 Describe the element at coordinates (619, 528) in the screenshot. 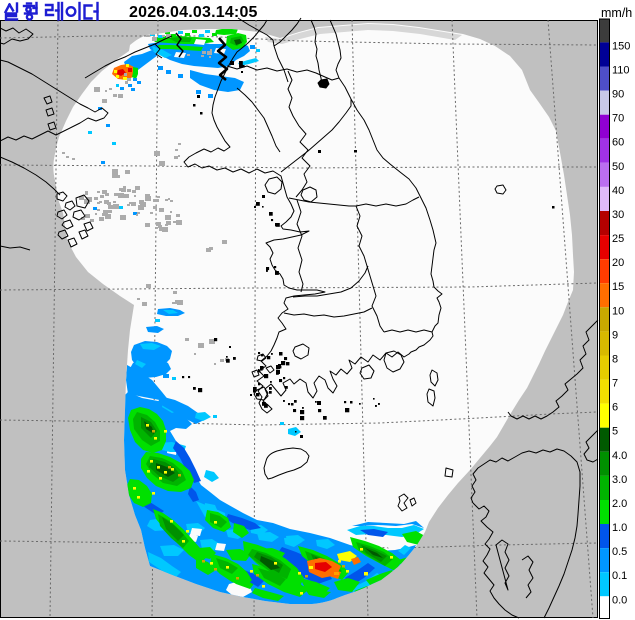

I see `svg-text: 1.0` at that location.